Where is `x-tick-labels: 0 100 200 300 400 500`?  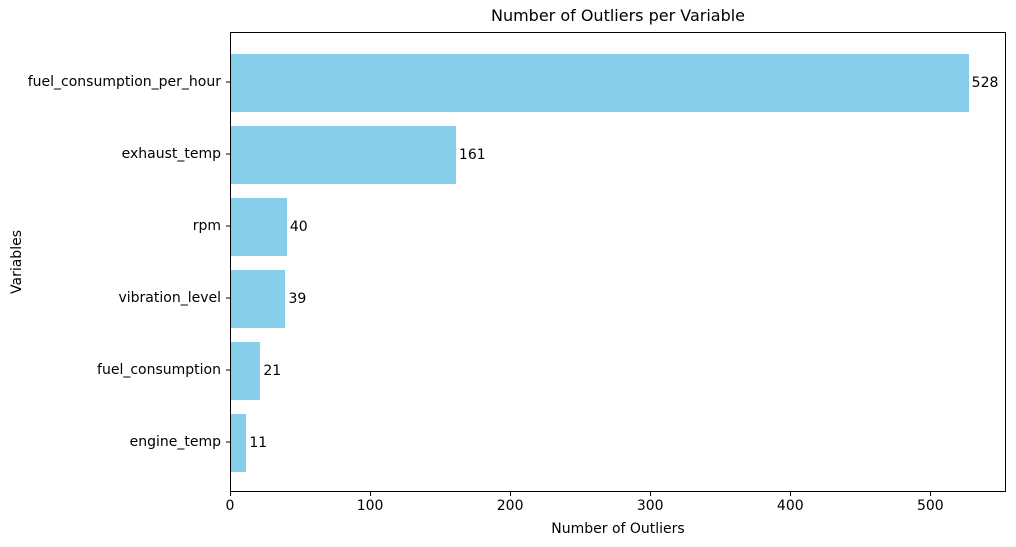
x-tick-labels: 0 100 200 300 400 500 is located at coordinates (616, 505).